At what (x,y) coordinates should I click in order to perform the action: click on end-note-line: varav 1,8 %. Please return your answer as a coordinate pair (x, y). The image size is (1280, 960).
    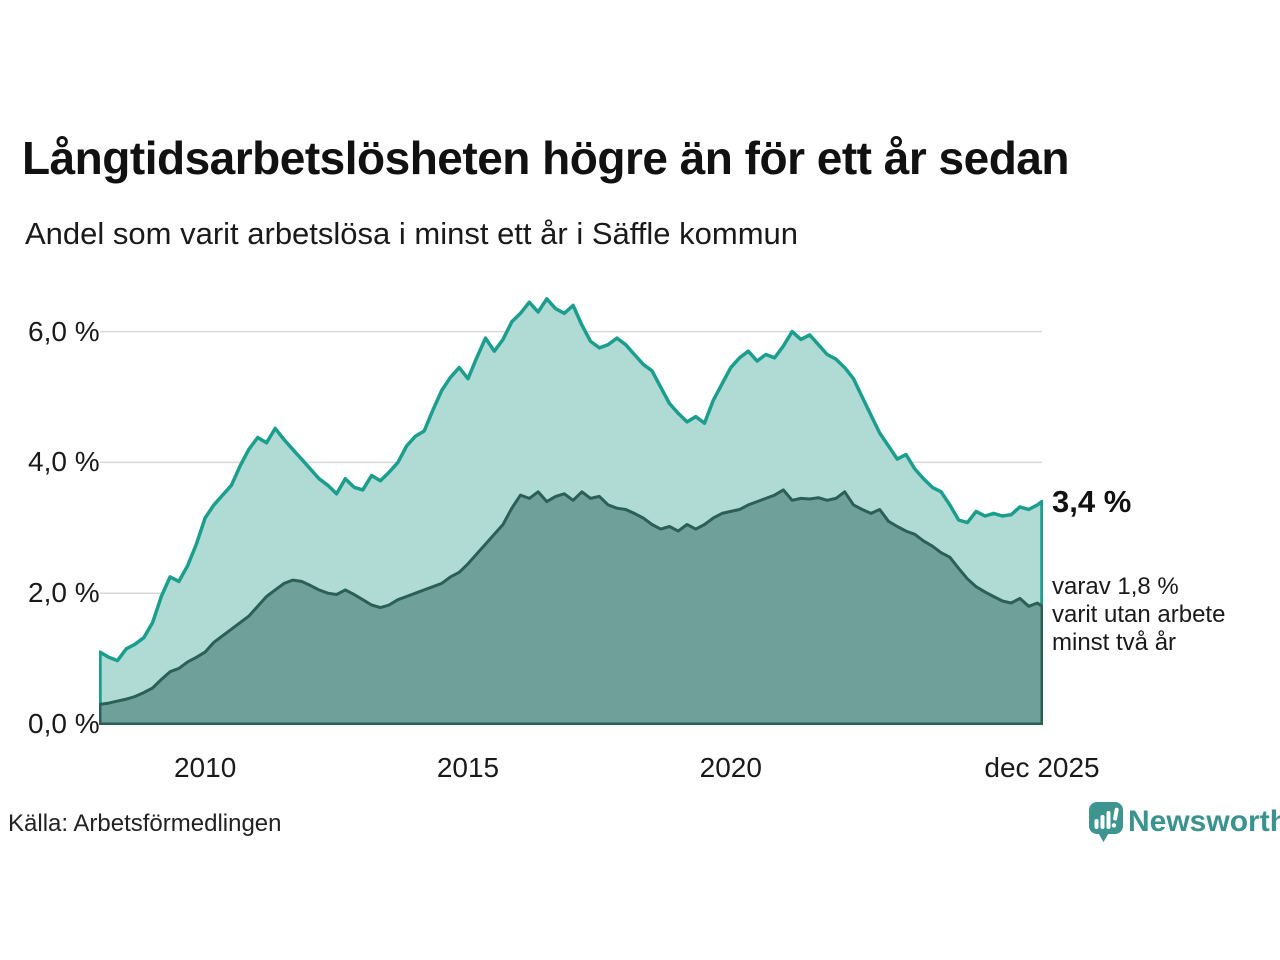
    Looking at the image, I should click on (1115, 586).